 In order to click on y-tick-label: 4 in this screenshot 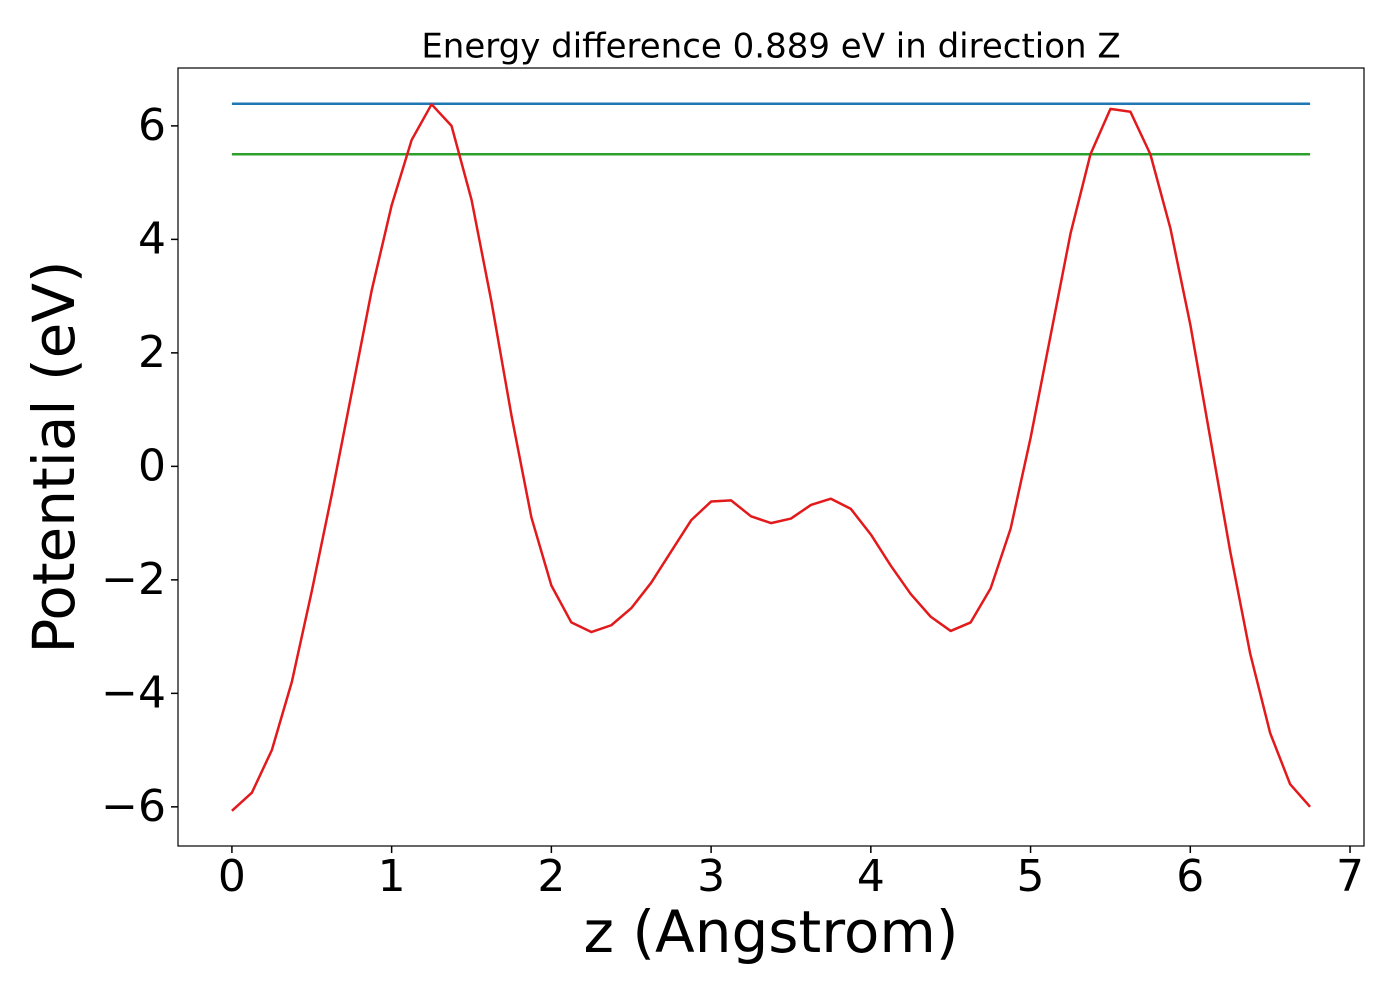, I will do `click(152, 238)`.